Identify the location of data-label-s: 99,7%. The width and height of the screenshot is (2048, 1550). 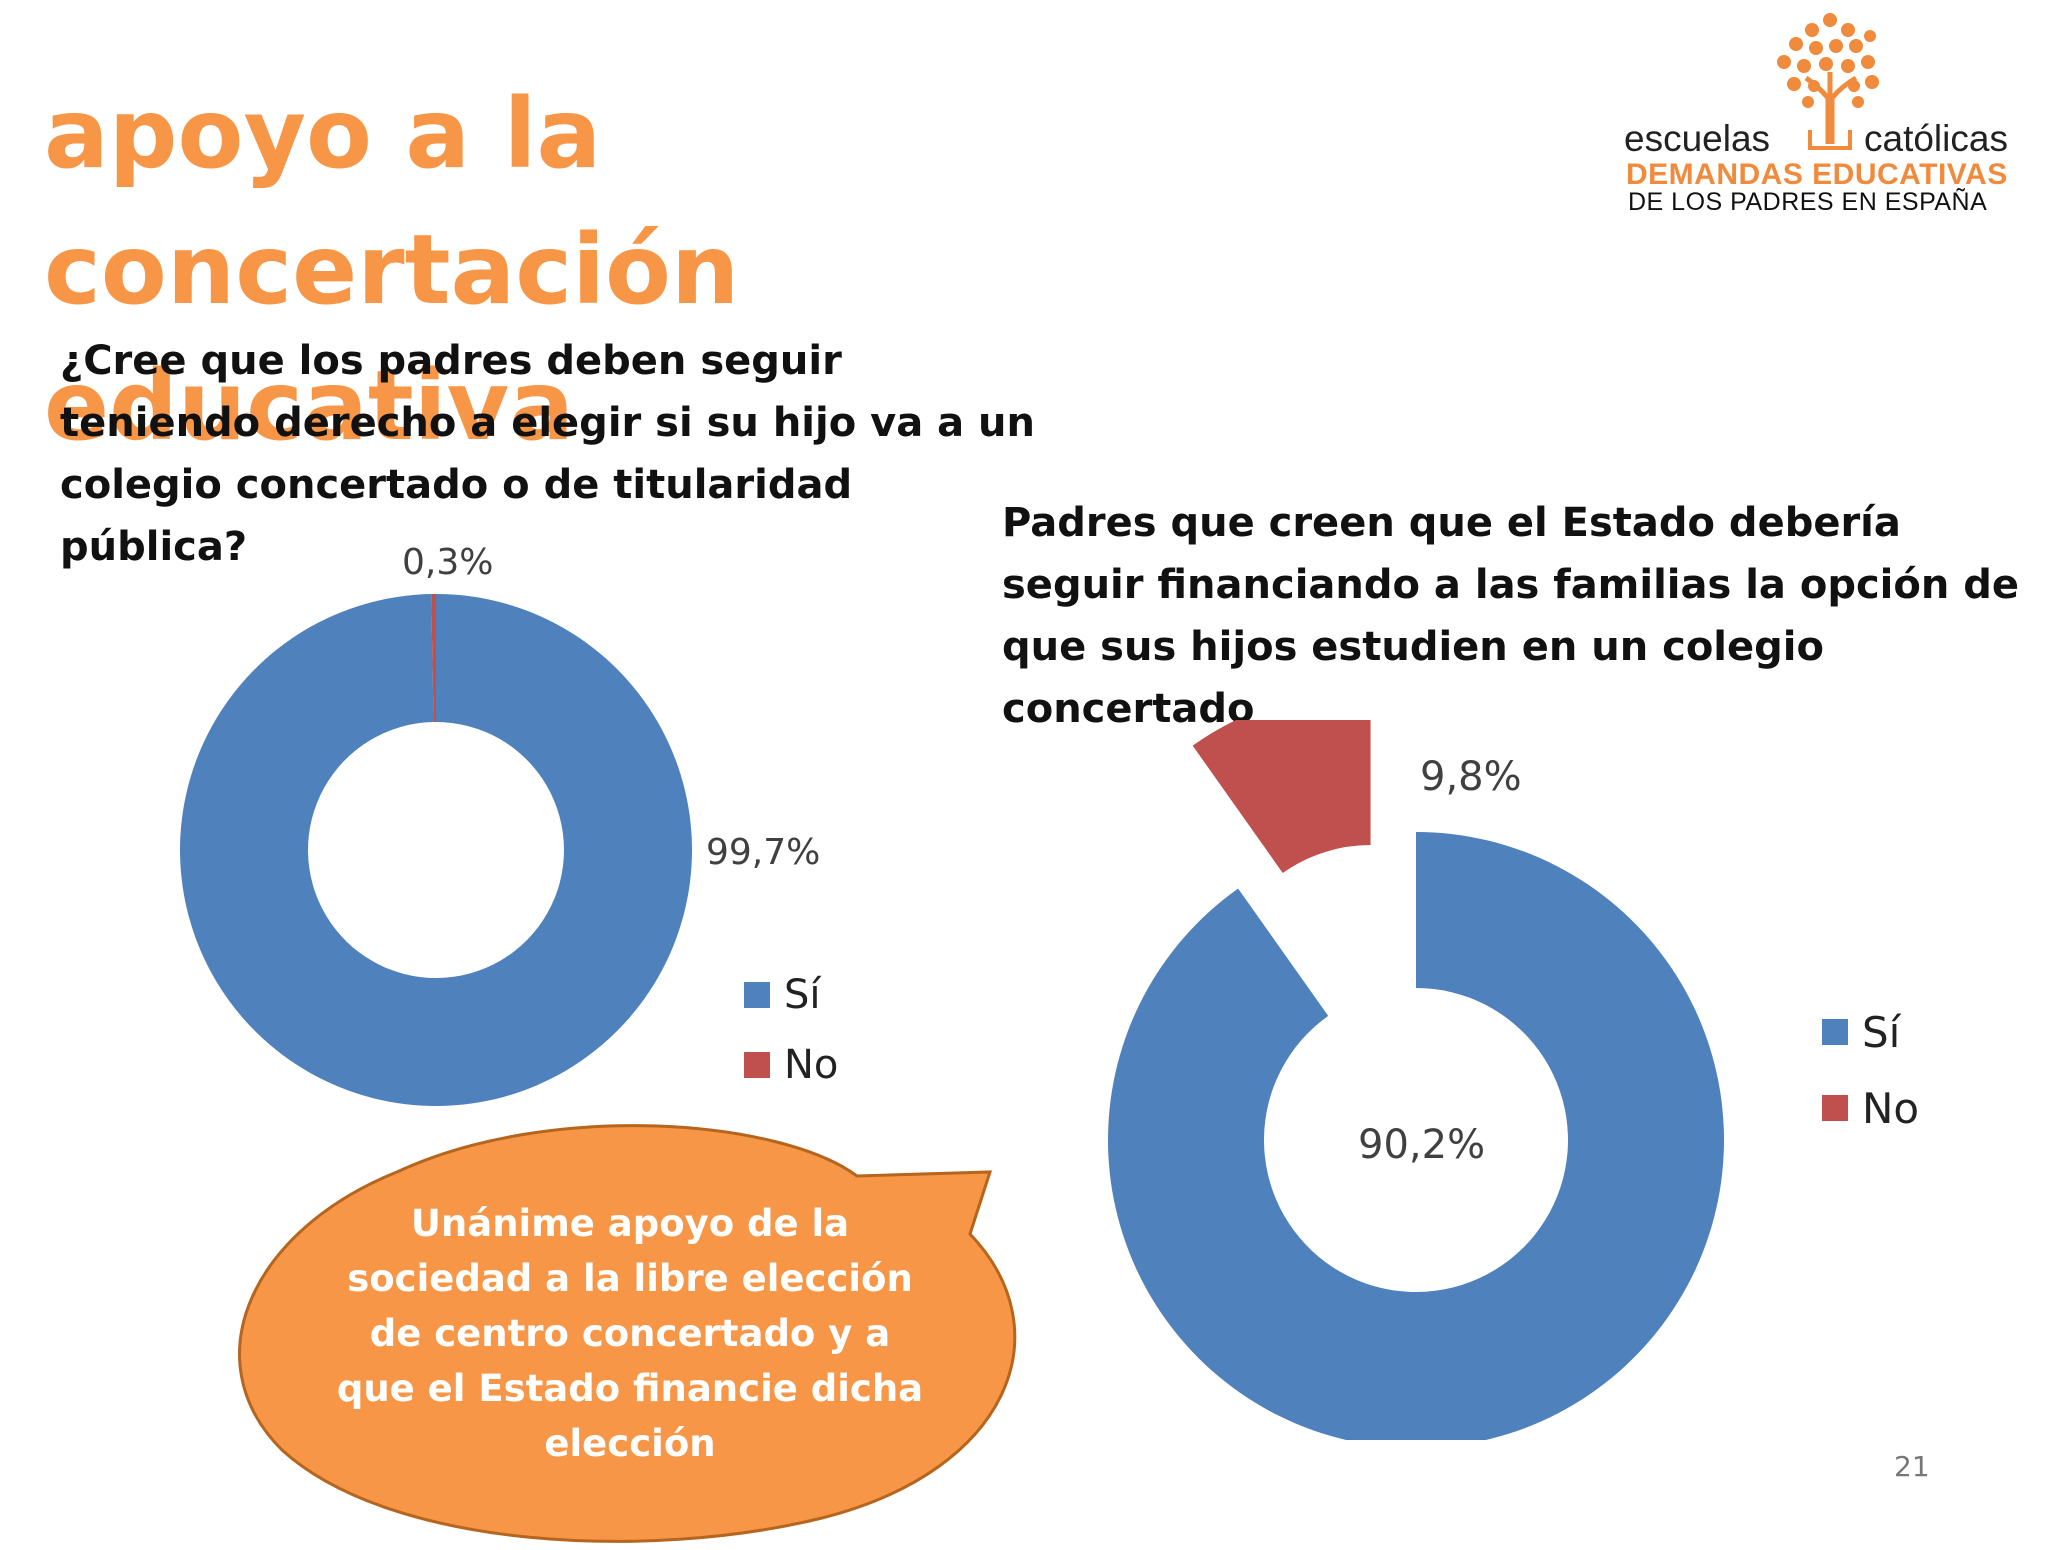
(763, 852).